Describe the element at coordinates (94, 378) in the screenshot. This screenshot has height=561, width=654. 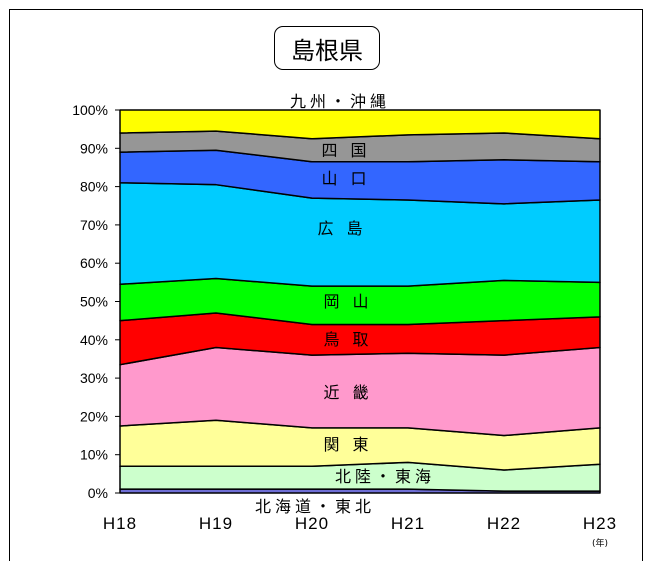
I see `y-tick-label: 30%` at that location.